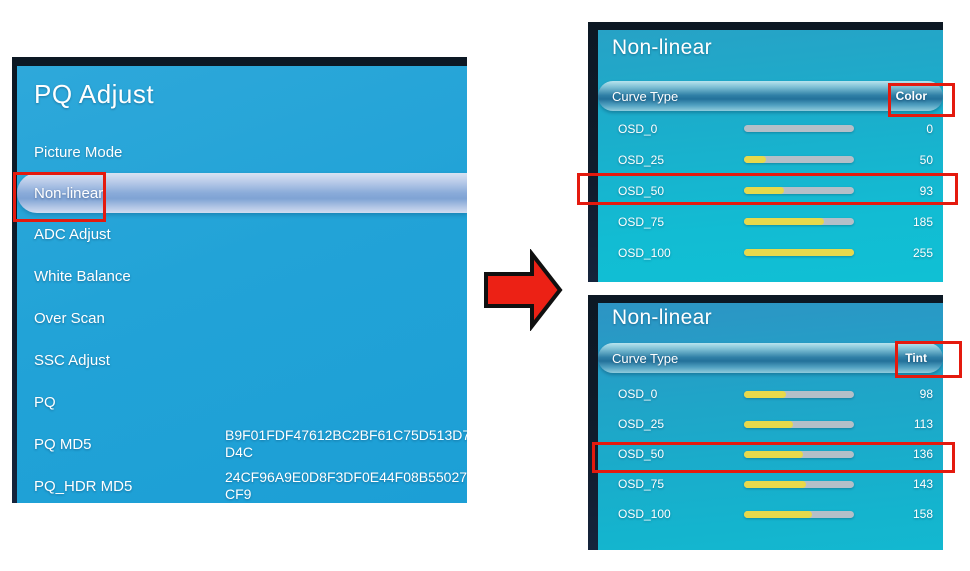 The height and width of the screenshot is (571, 970). I want to click on curve-type-value: Color, so click(911, 96).